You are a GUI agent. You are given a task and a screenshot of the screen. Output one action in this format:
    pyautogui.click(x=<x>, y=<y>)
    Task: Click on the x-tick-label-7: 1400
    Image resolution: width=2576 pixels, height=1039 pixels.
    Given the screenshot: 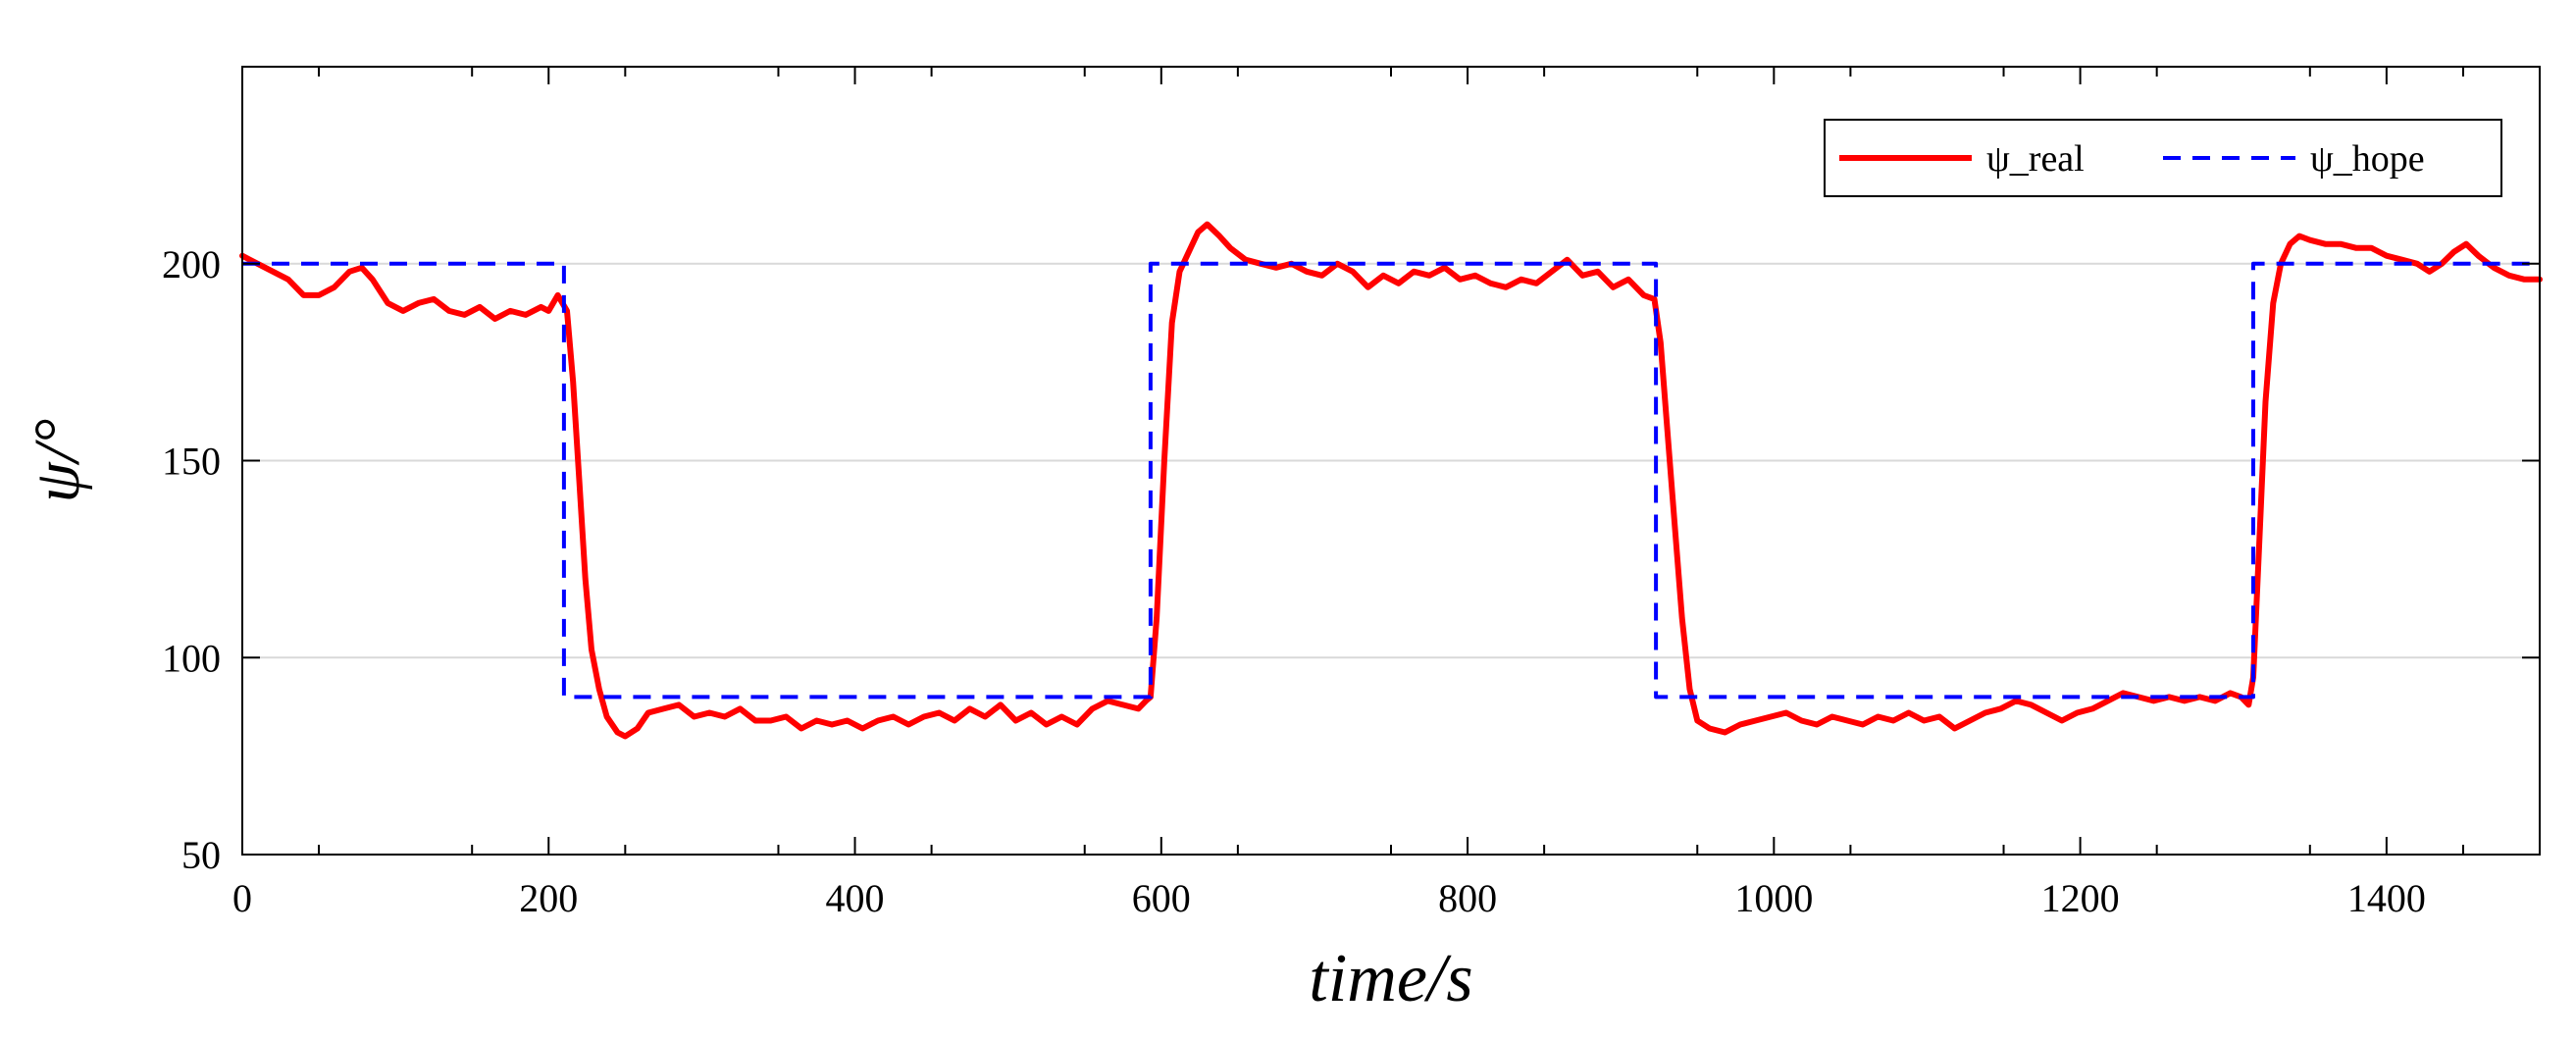 What is the action you would take?
    pyautogui.click(x=2386, y=898)
    